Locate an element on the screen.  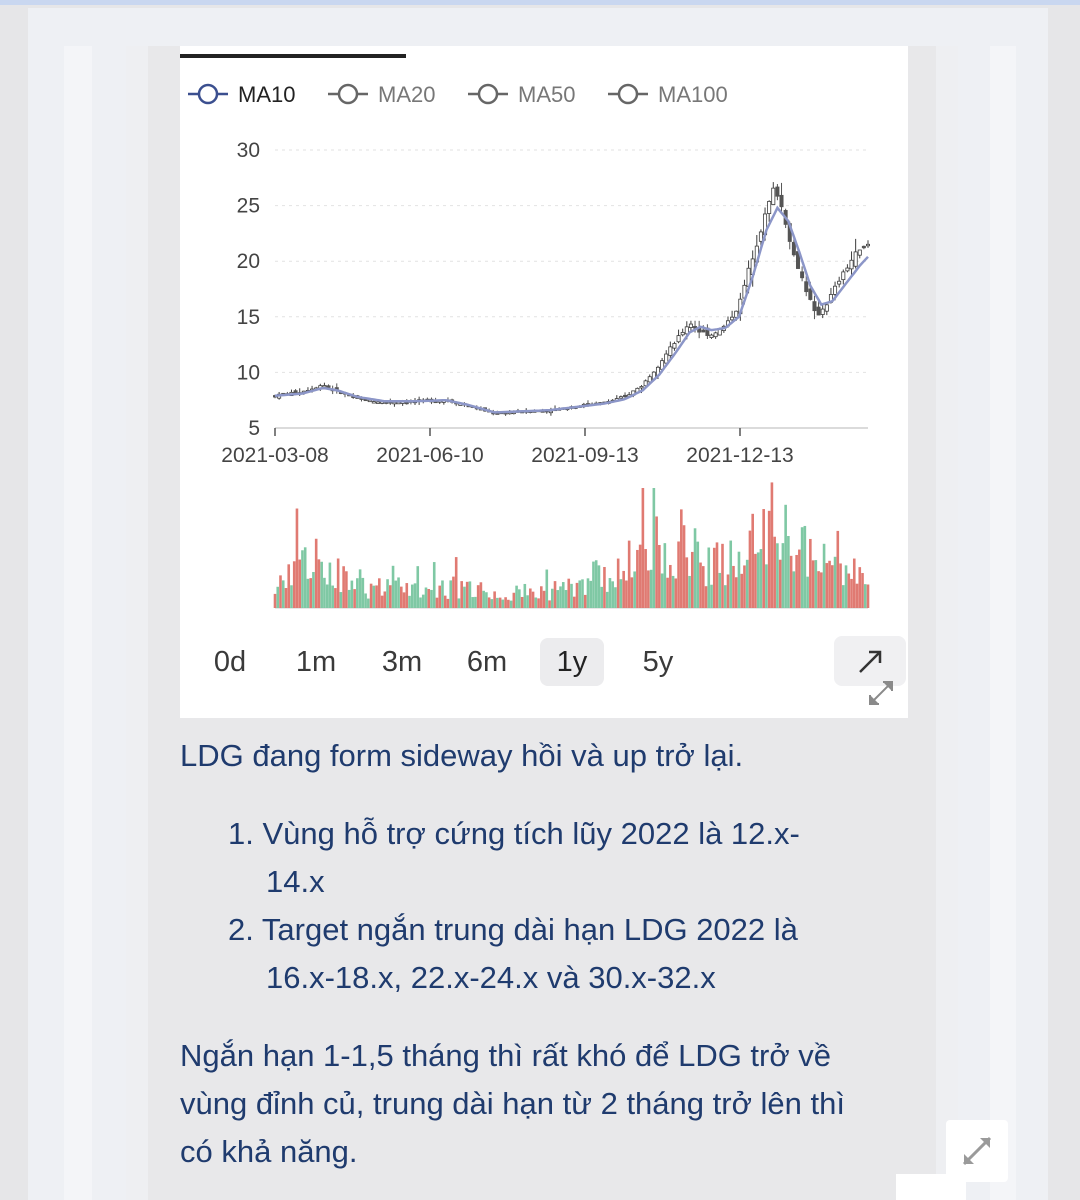
y-tick-label: 5 is located at coordinates (254, 428).